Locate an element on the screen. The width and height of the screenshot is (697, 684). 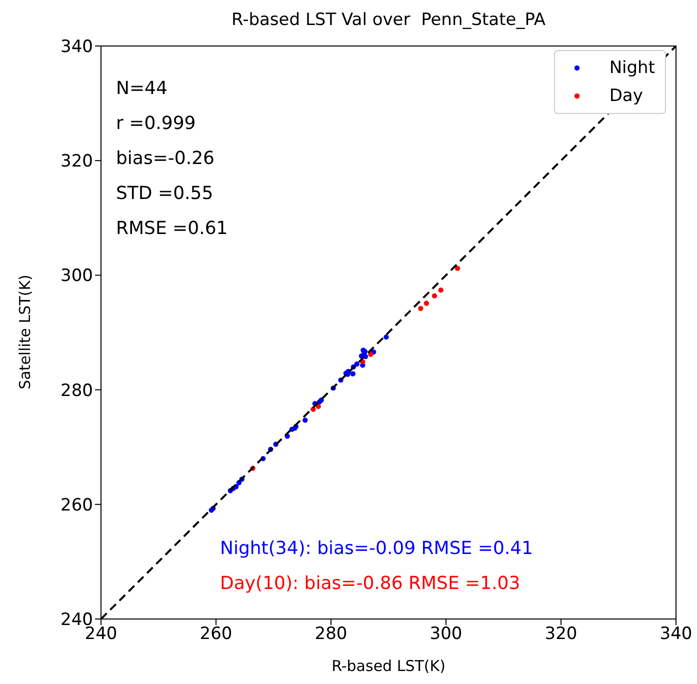
annotation: N=44 is located at coordinates (142, 88).